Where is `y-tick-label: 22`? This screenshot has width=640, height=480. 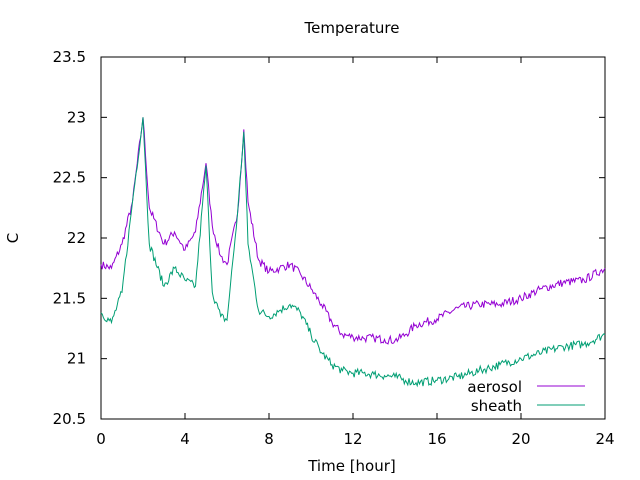 y-tick-label: 22 is located at coordinates (76, 238).